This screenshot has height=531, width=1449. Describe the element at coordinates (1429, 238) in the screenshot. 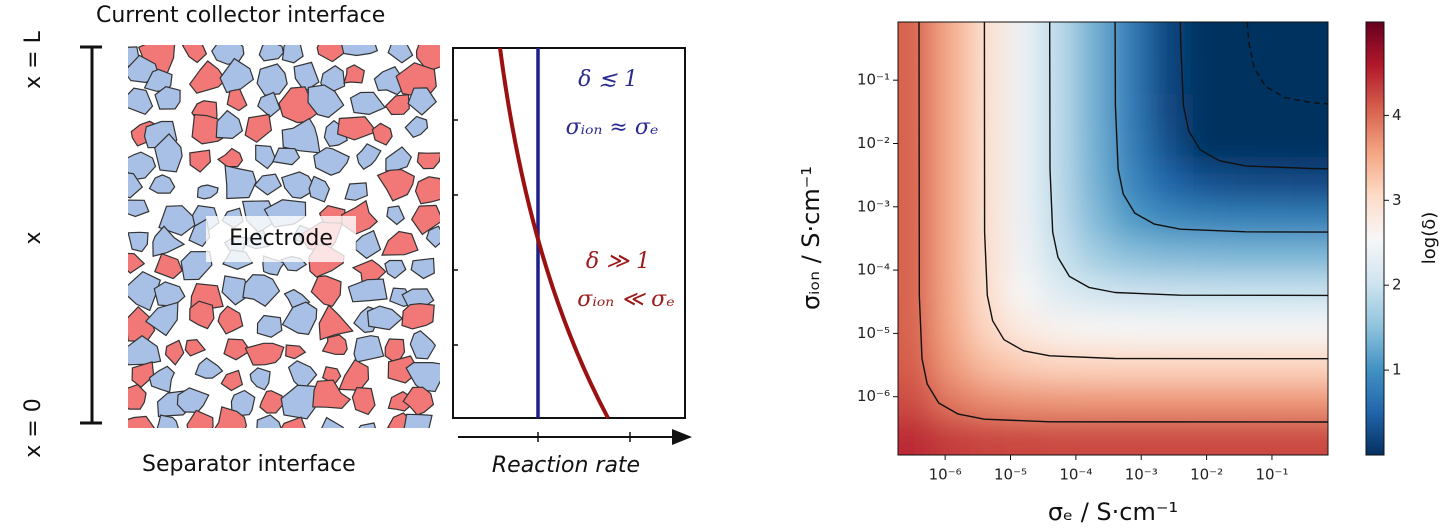

I see `colorbar-label: log(δ)` at that location.